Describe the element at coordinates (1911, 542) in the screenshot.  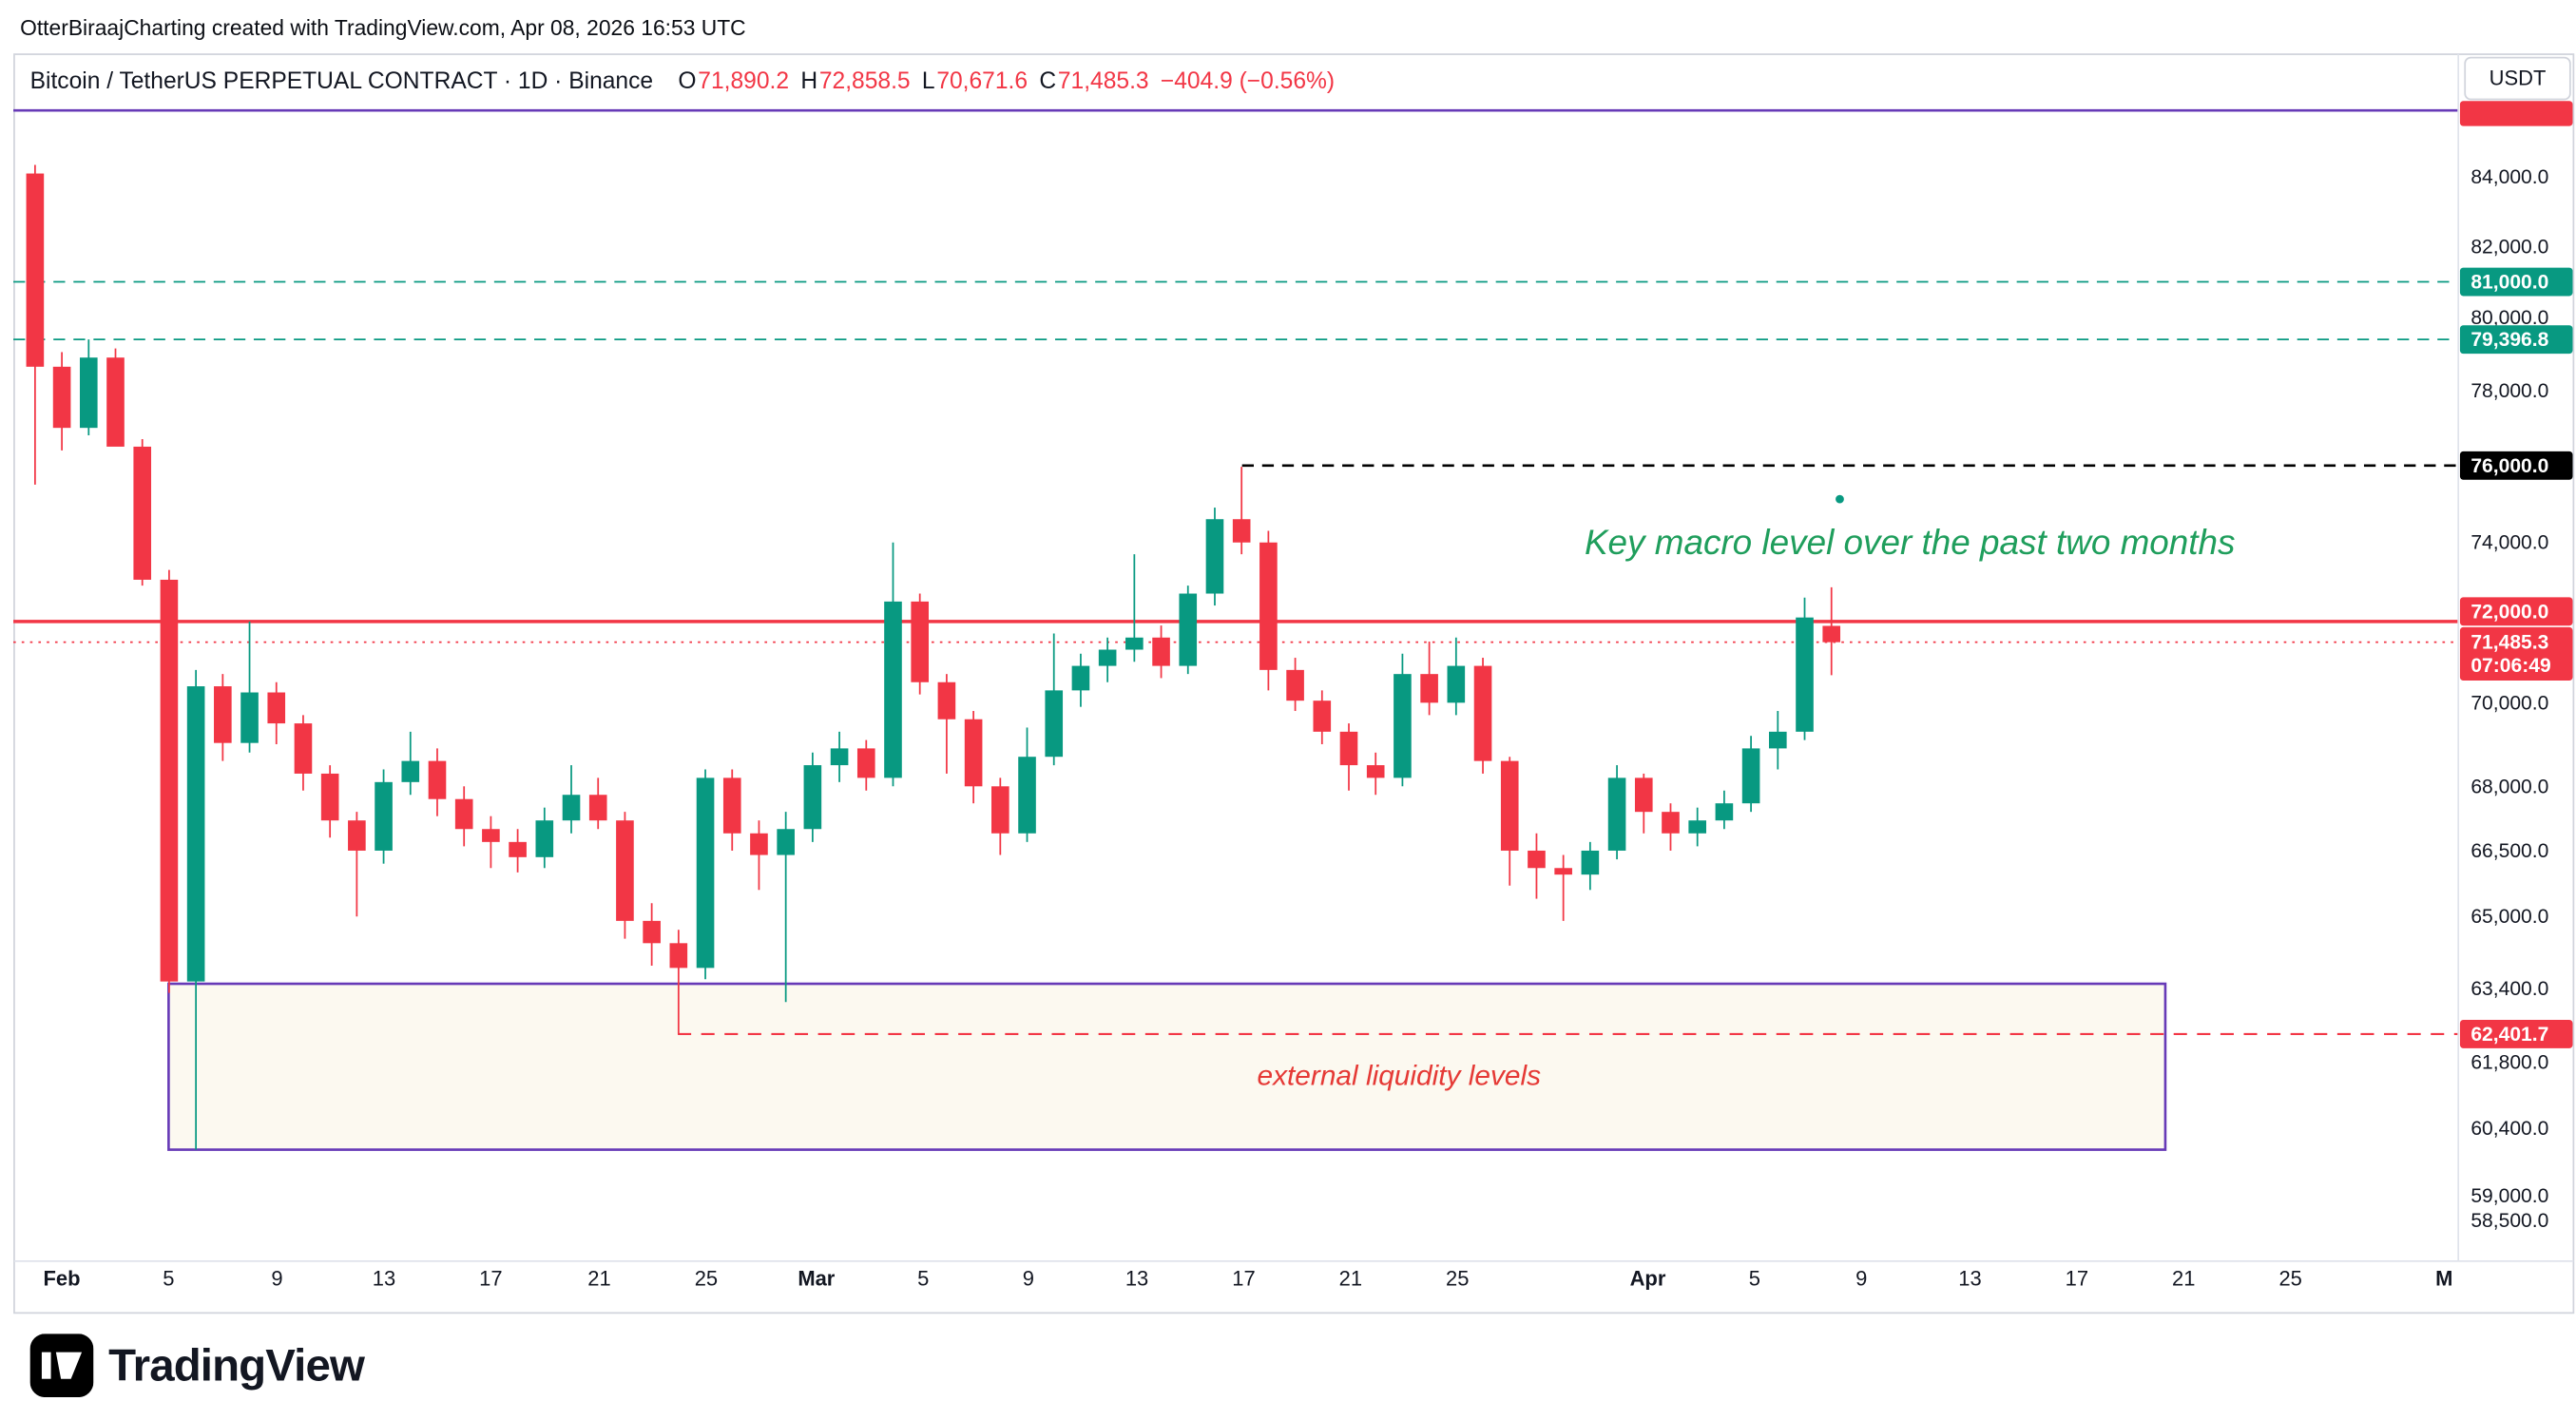
I see `key-macro-annotation: Key macro level over the past two months` at that location.